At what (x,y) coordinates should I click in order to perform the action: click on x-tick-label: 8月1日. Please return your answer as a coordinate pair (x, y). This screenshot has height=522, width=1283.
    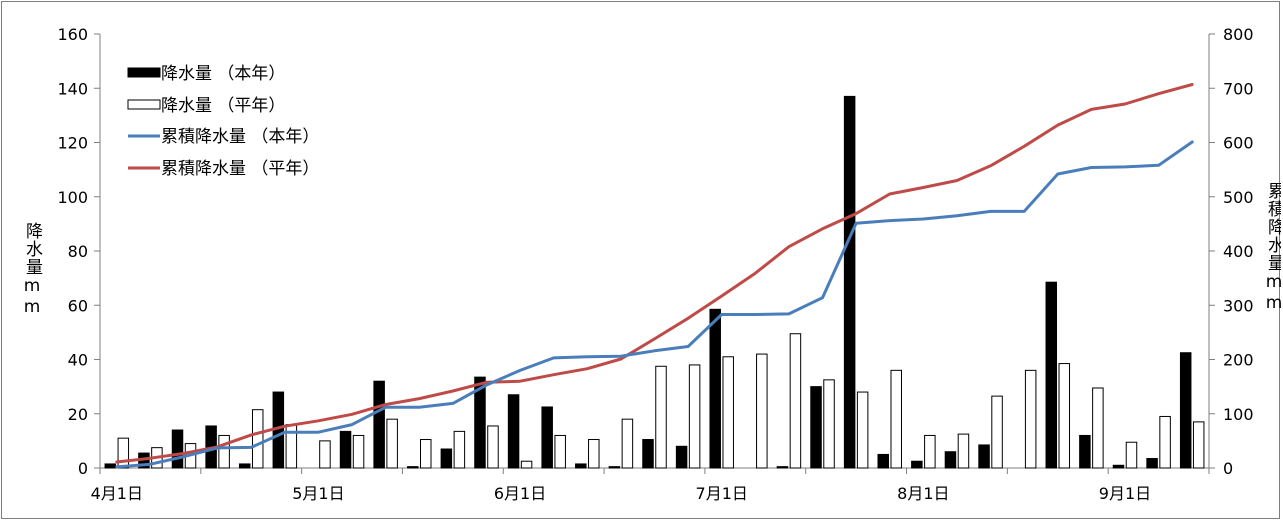
    Looking at the image, I should click on (923, 493).